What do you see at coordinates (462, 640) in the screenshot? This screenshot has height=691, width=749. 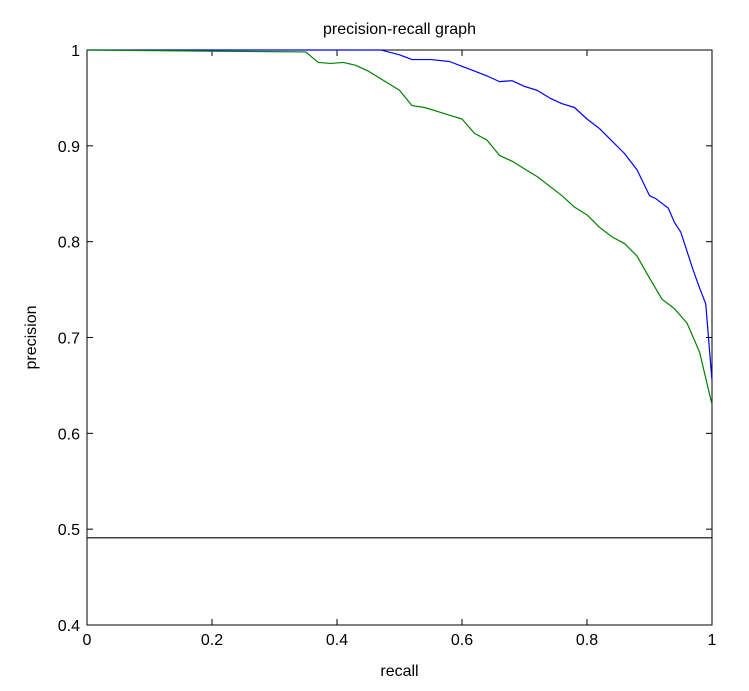 I see `x-tick-label: 0.6` at bounding box center [462, 640].